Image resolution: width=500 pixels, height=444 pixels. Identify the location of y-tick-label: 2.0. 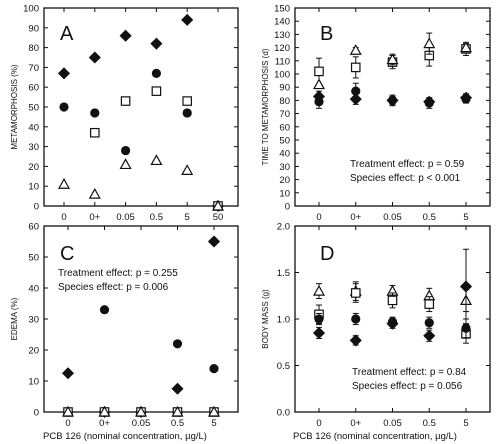
(283, 227).